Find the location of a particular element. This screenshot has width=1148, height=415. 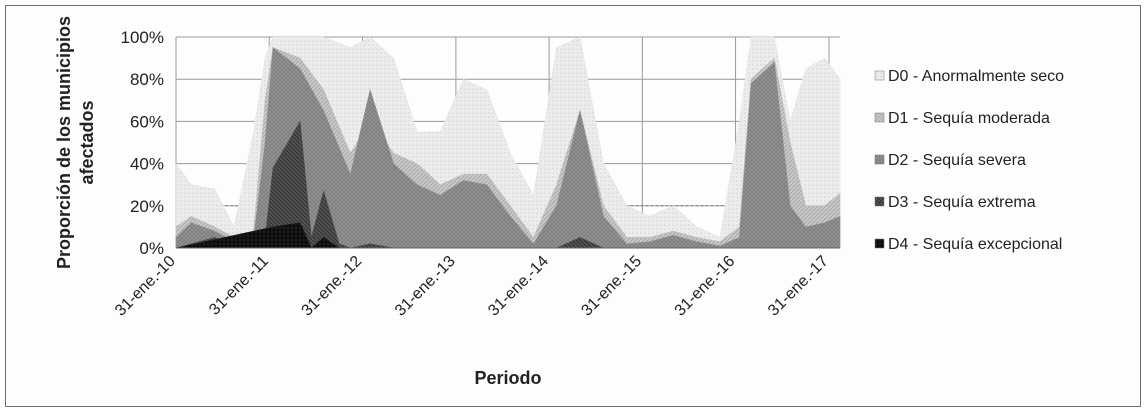

x-tick-label: 31-ene.-10 is located at coordinates (145, 286).